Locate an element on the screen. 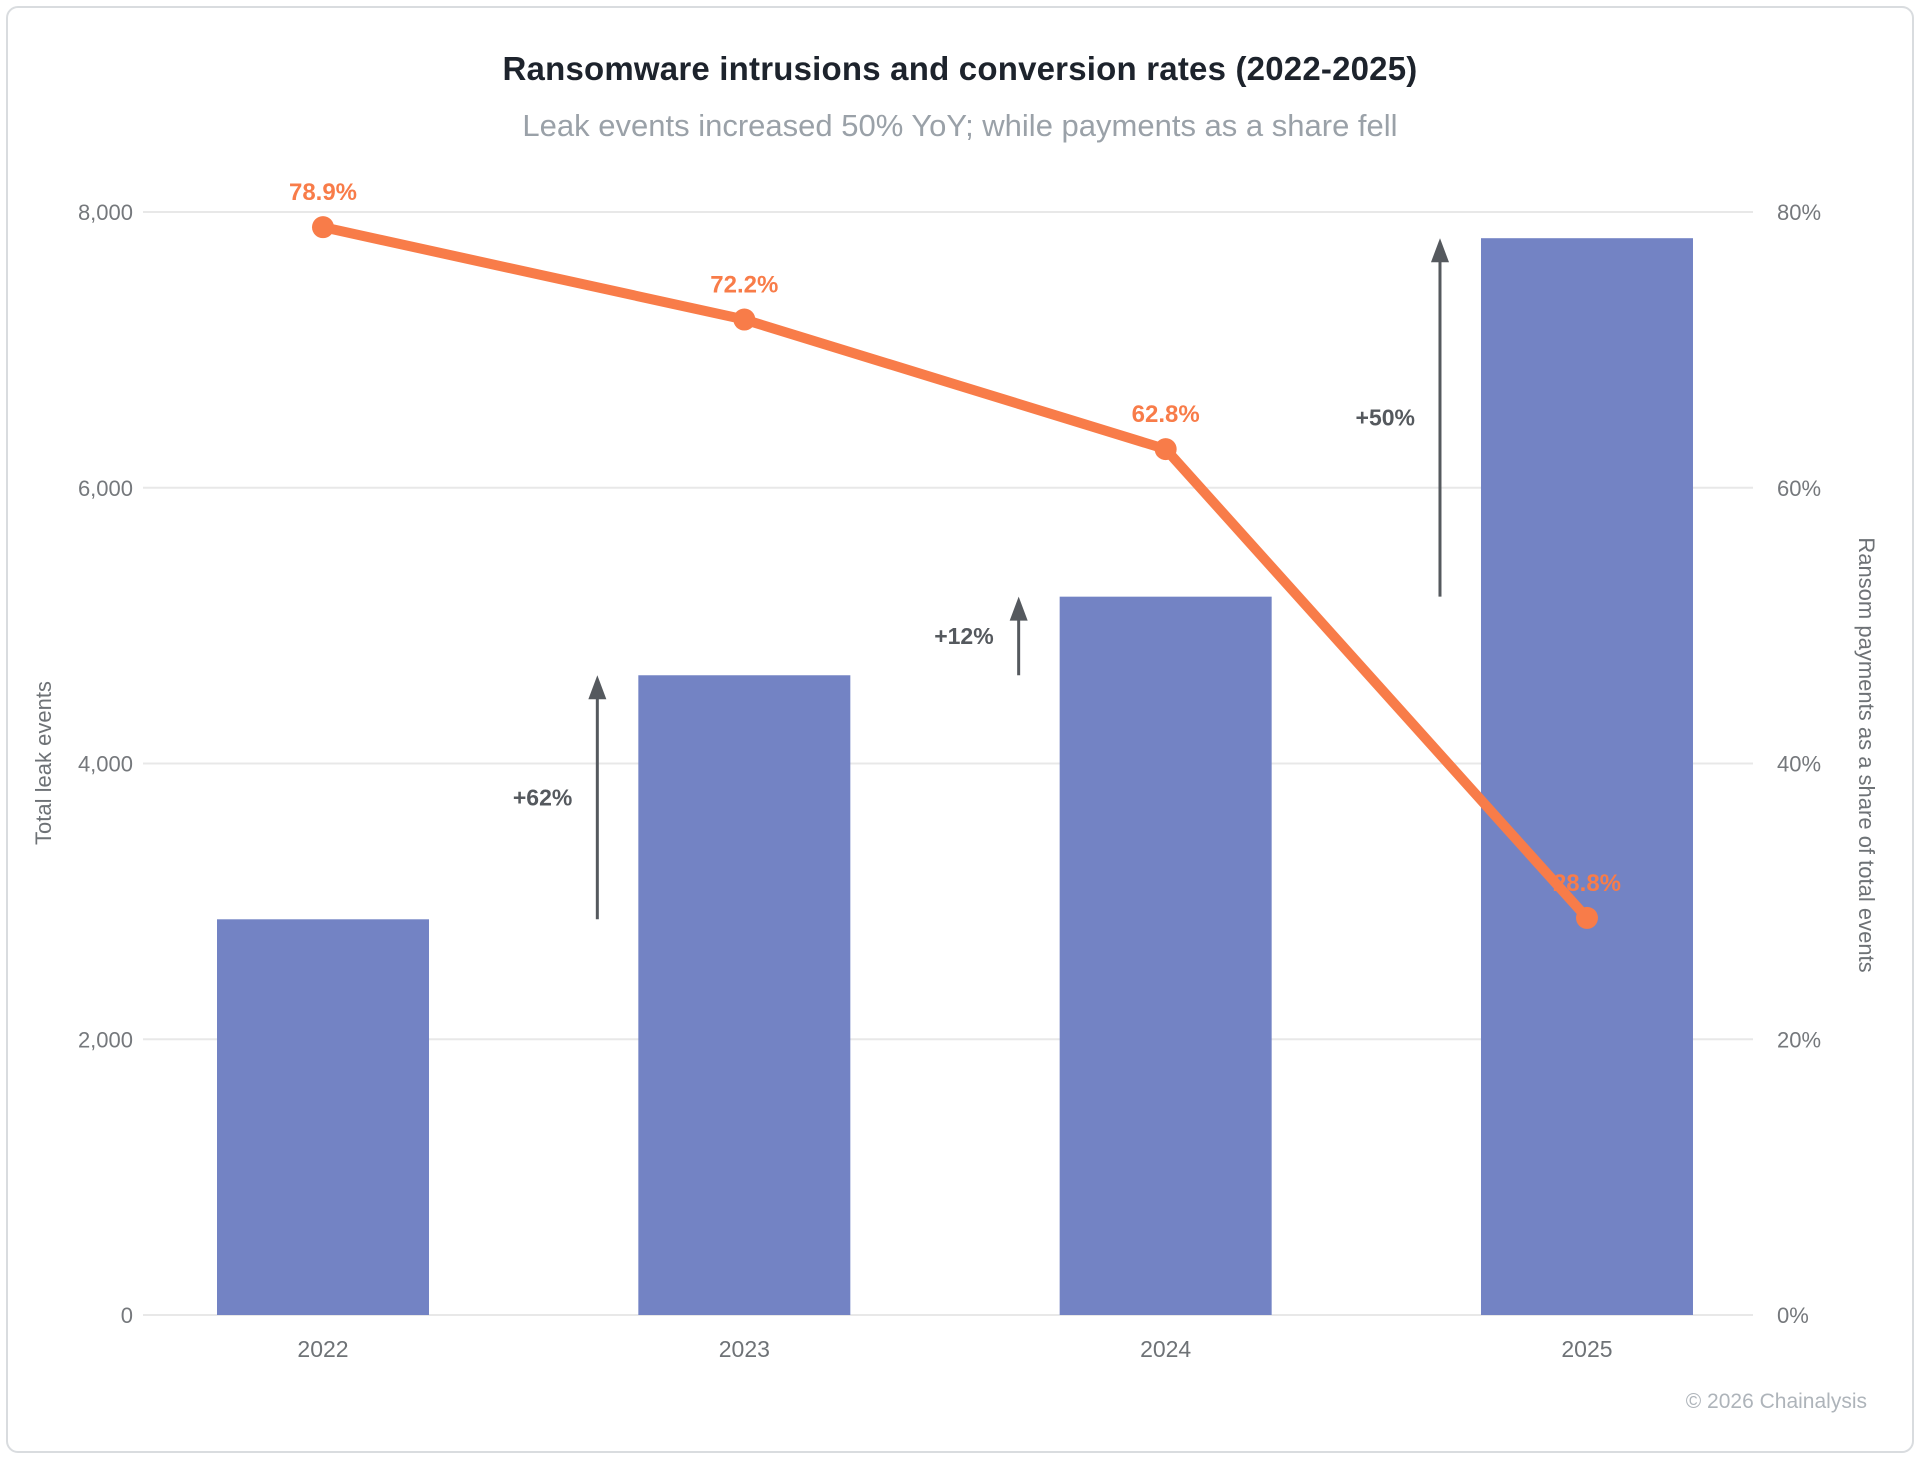  conversion-point-label-2022: 78.9% is located at coordinates (323, 192).